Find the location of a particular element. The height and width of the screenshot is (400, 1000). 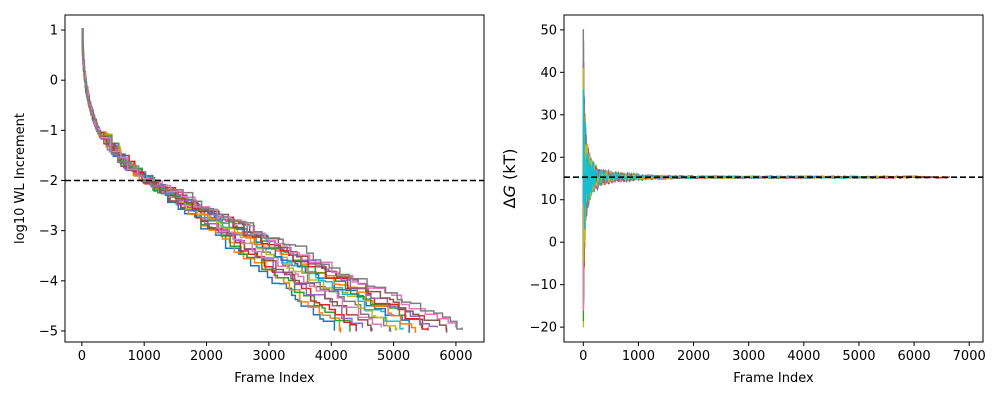

y-tick-label: −10 is located at coordinates (543, 285).